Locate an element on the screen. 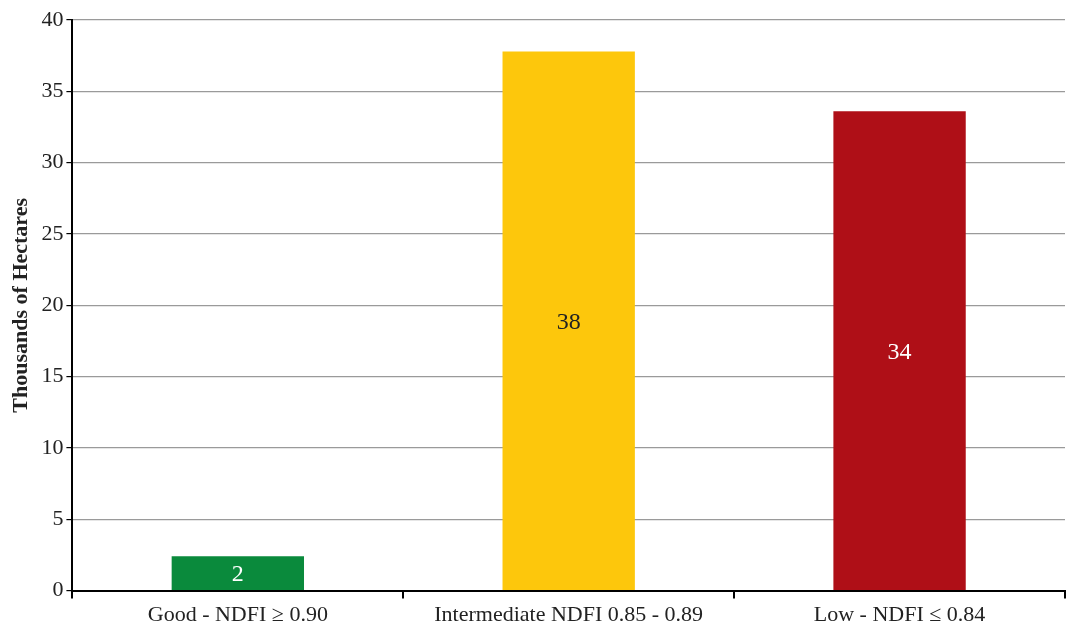 This screenshot has height=635, width=1067. data-label: 2 is located at coordinates (237, 573).